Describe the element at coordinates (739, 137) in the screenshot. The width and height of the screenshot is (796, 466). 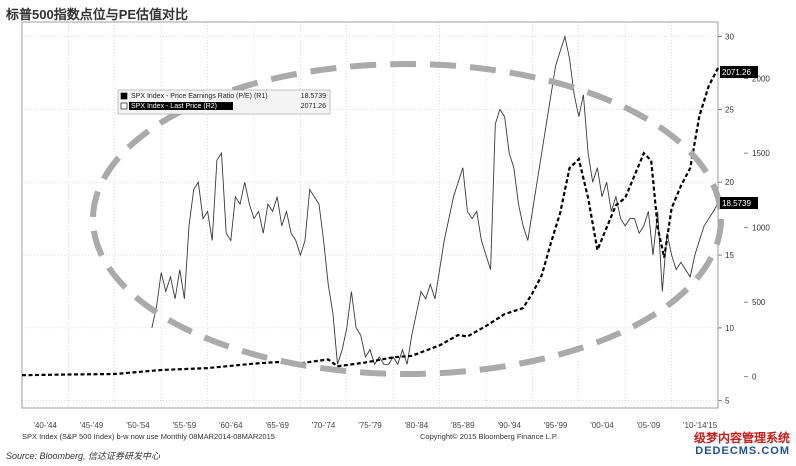
I see `end-labels: 2071.26 18.5739` at that location.